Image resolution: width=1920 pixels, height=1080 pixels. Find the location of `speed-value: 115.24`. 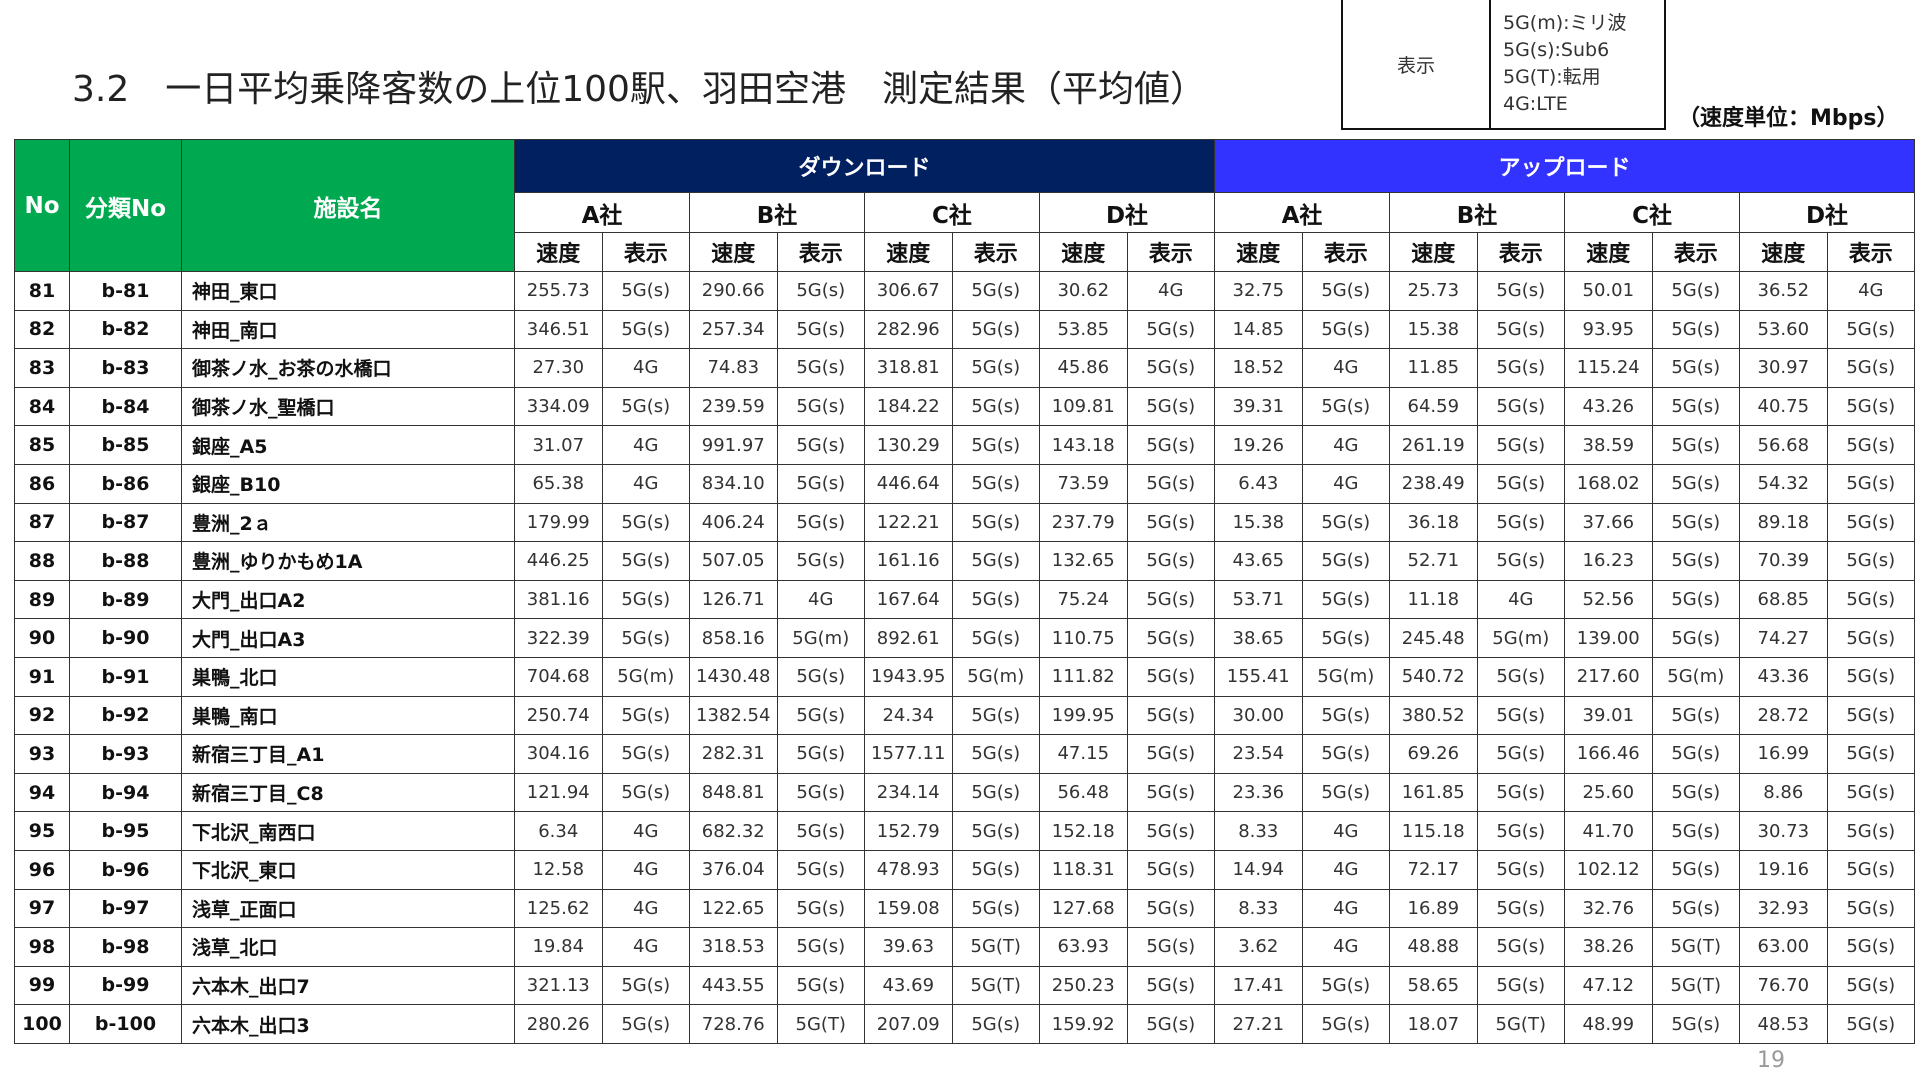

speed-value: 115.24 is located at coordinates (1608, 368).